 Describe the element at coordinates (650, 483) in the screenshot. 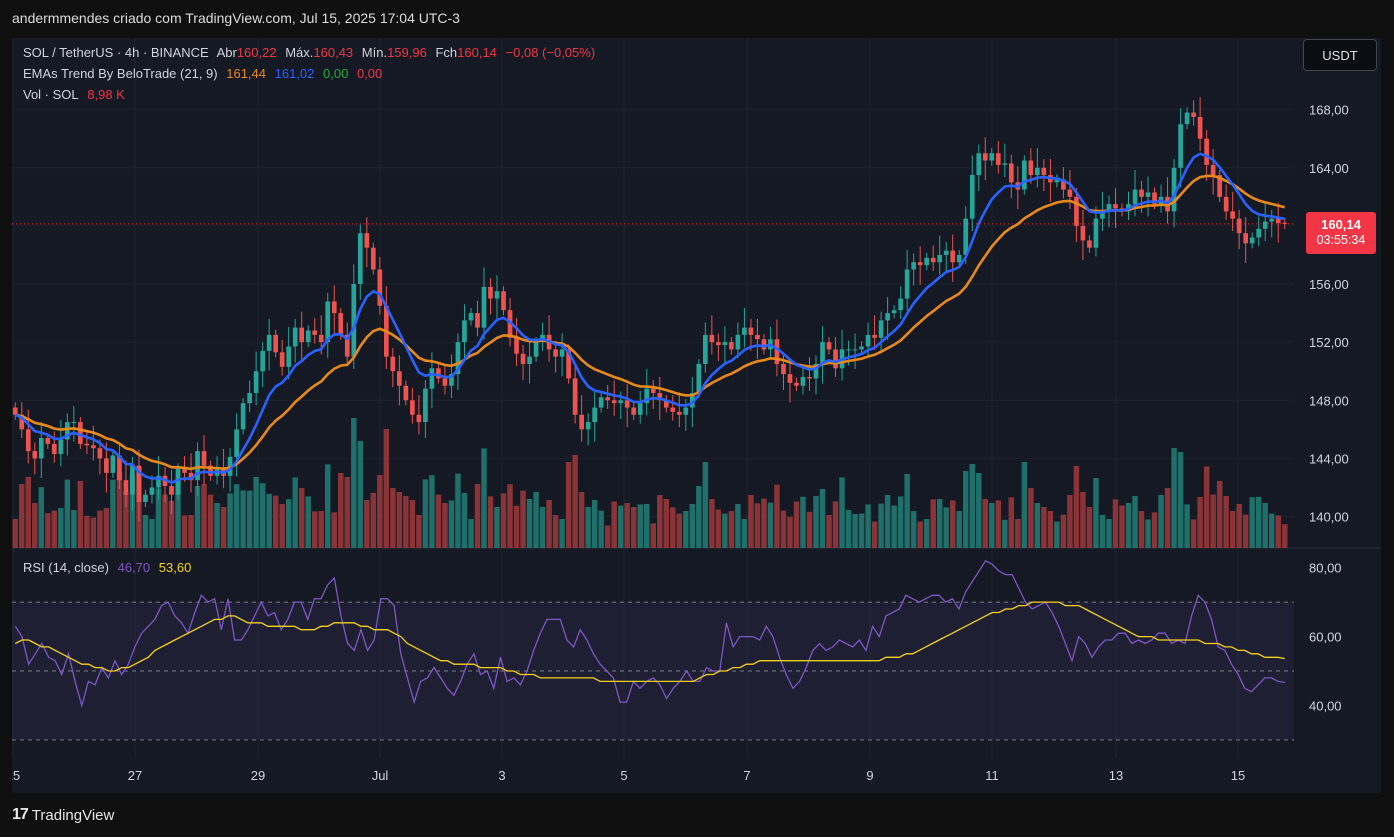

I see `volume-bars` at that location.